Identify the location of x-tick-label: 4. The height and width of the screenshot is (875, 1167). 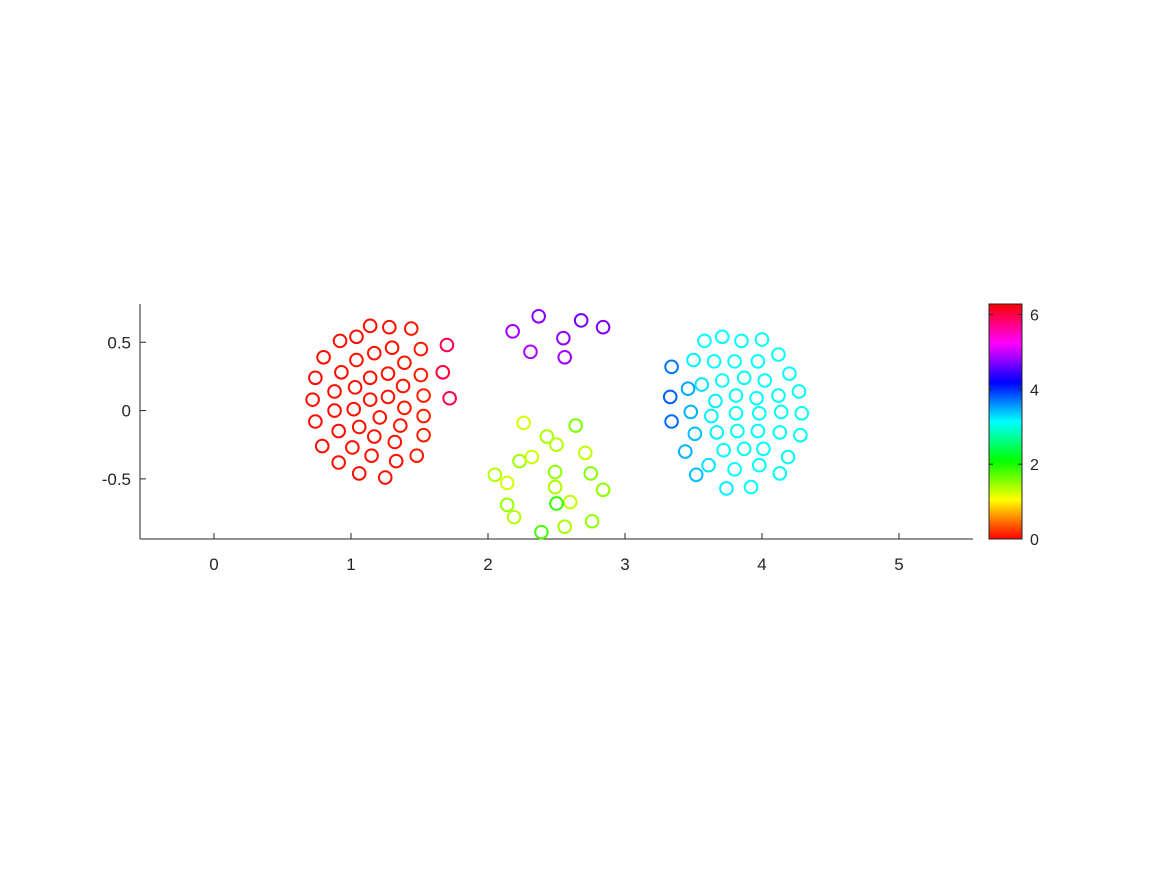
(761, 564).